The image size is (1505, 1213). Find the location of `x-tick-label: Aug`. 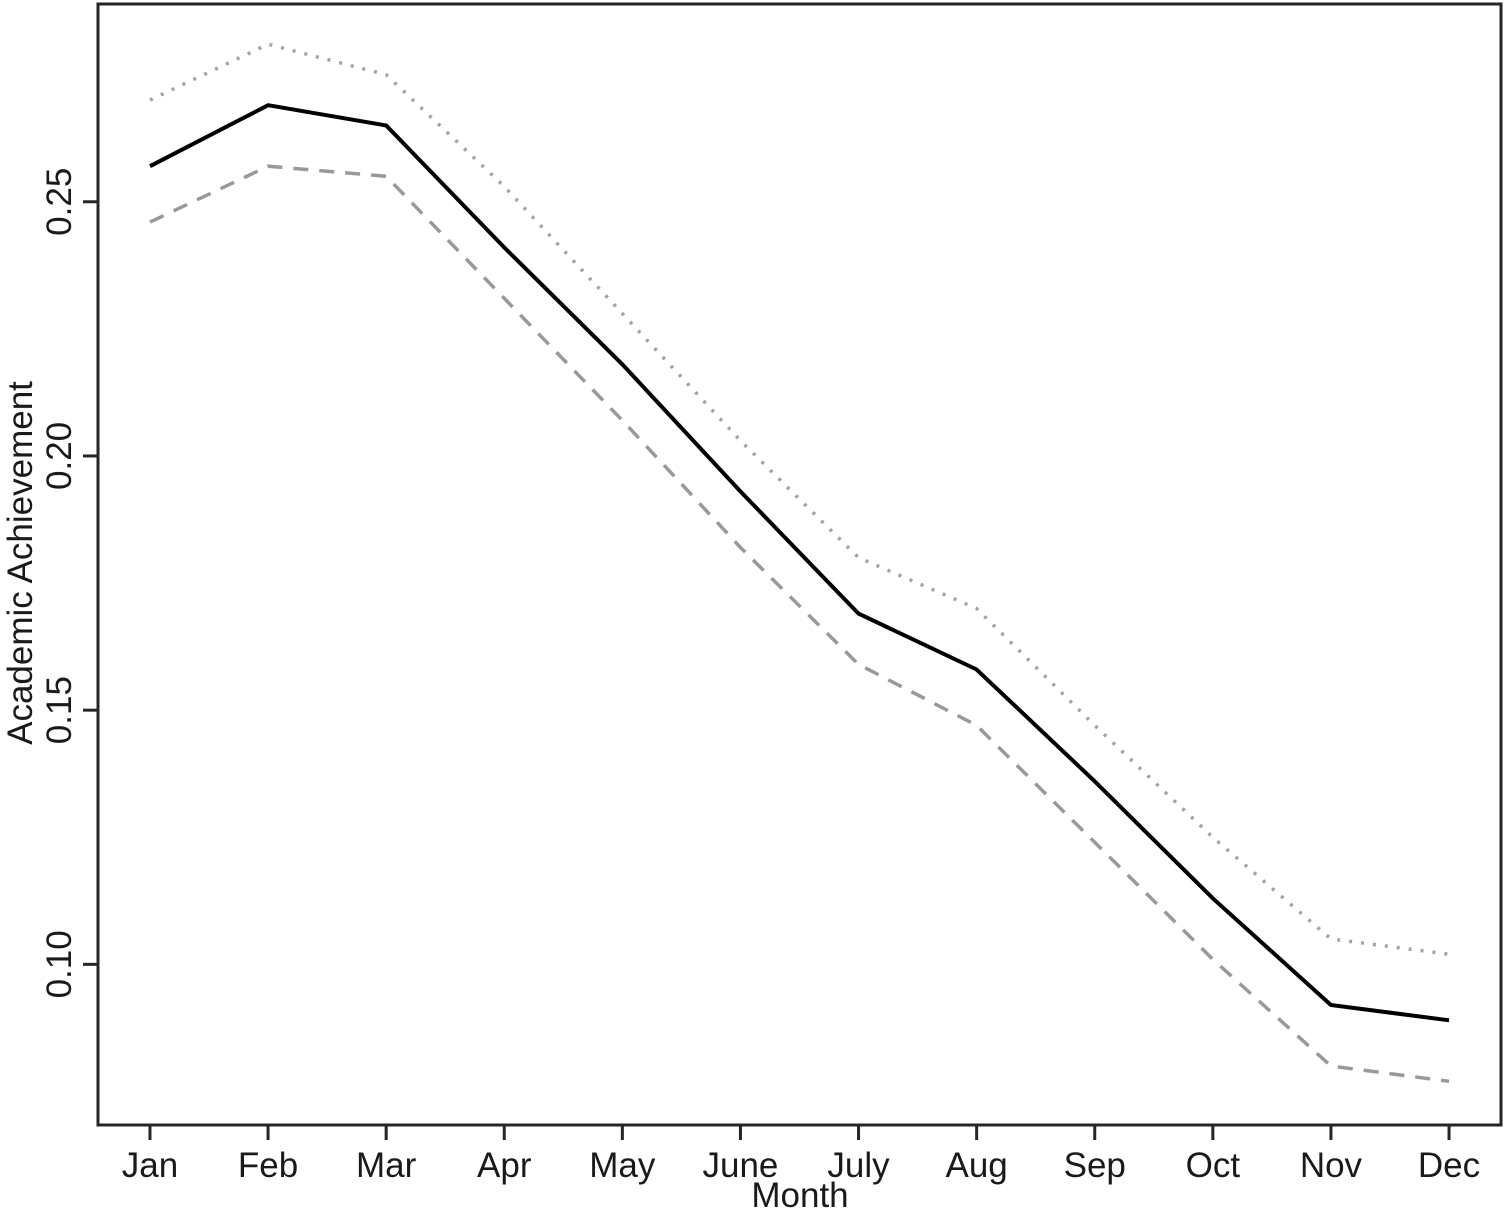

x-tick-label: Aug is located at coordinates (977, 1165).